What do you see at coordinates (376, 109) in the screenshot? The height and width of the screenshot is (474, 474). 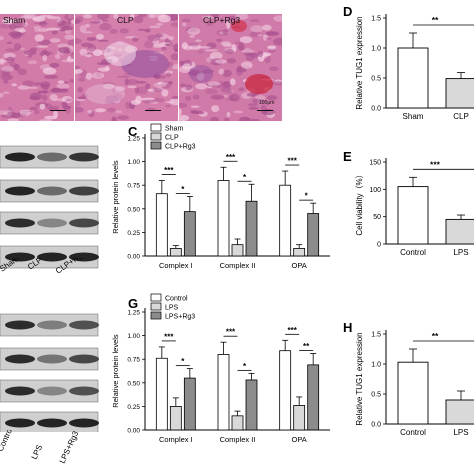 I see `y-tick-label: 0.0` at bounding box center [376, 109].